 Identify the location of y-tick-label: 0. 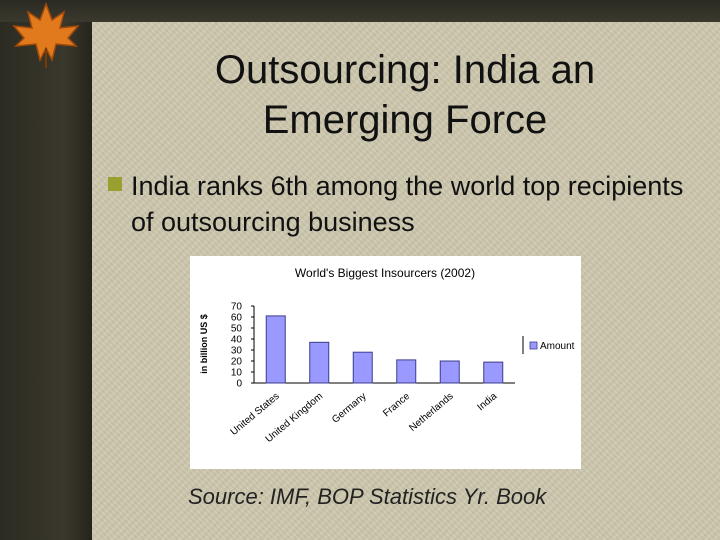
(239, 384).